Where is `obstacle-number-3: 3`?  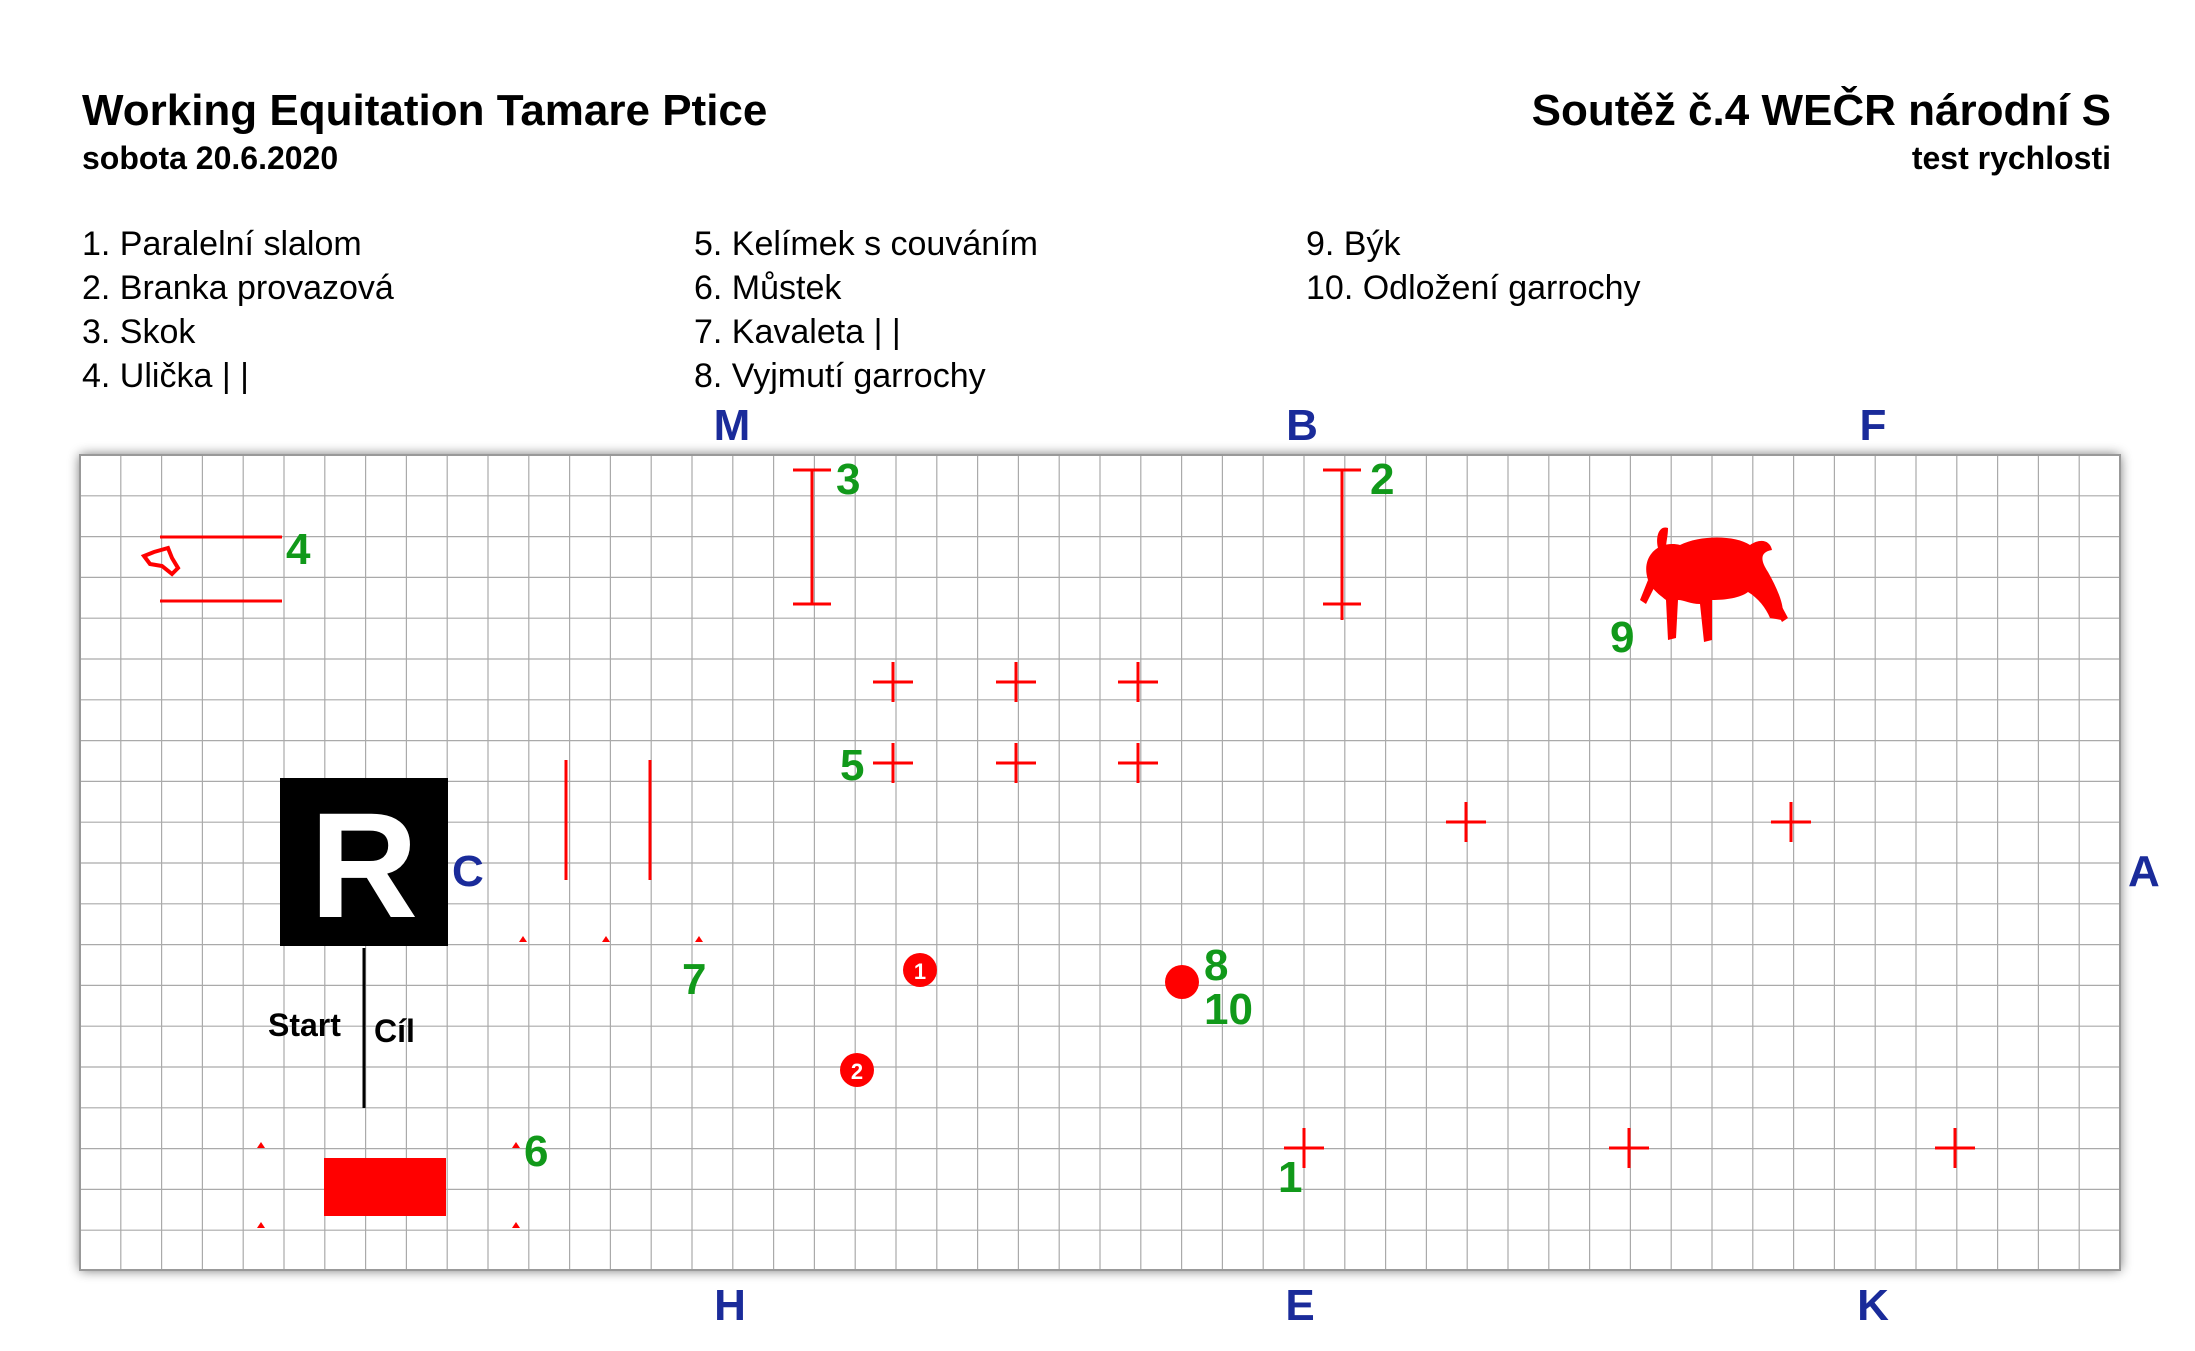 obstacle-number-3: 3 is located at coordinates (848, 479).